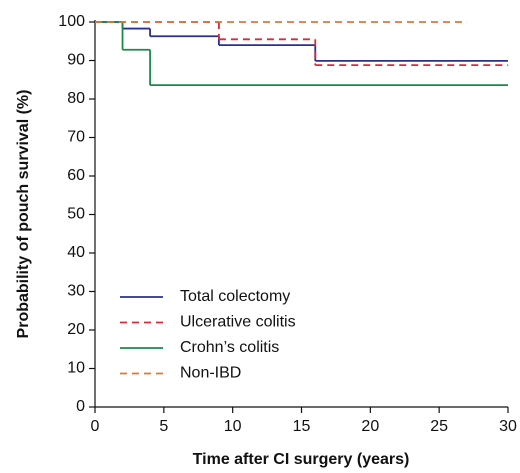 The image size is (520, 473). Describe the element at coordinates (76, 60) in the screenshot. I see `y-tick-label: 90` at that location.